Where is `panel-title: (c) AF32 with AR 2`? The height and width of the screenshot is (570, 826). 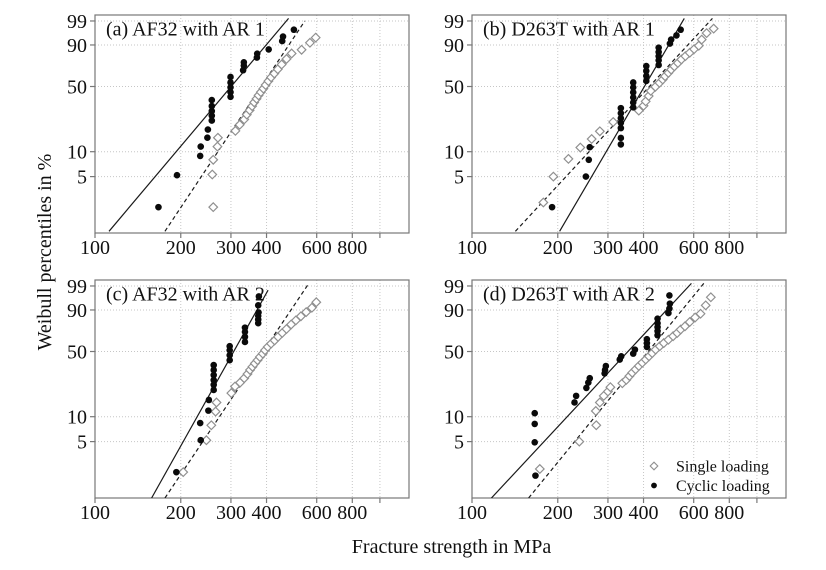
panel-title: (c) AF32 with AR 2 is located at coordinates (185, 295).